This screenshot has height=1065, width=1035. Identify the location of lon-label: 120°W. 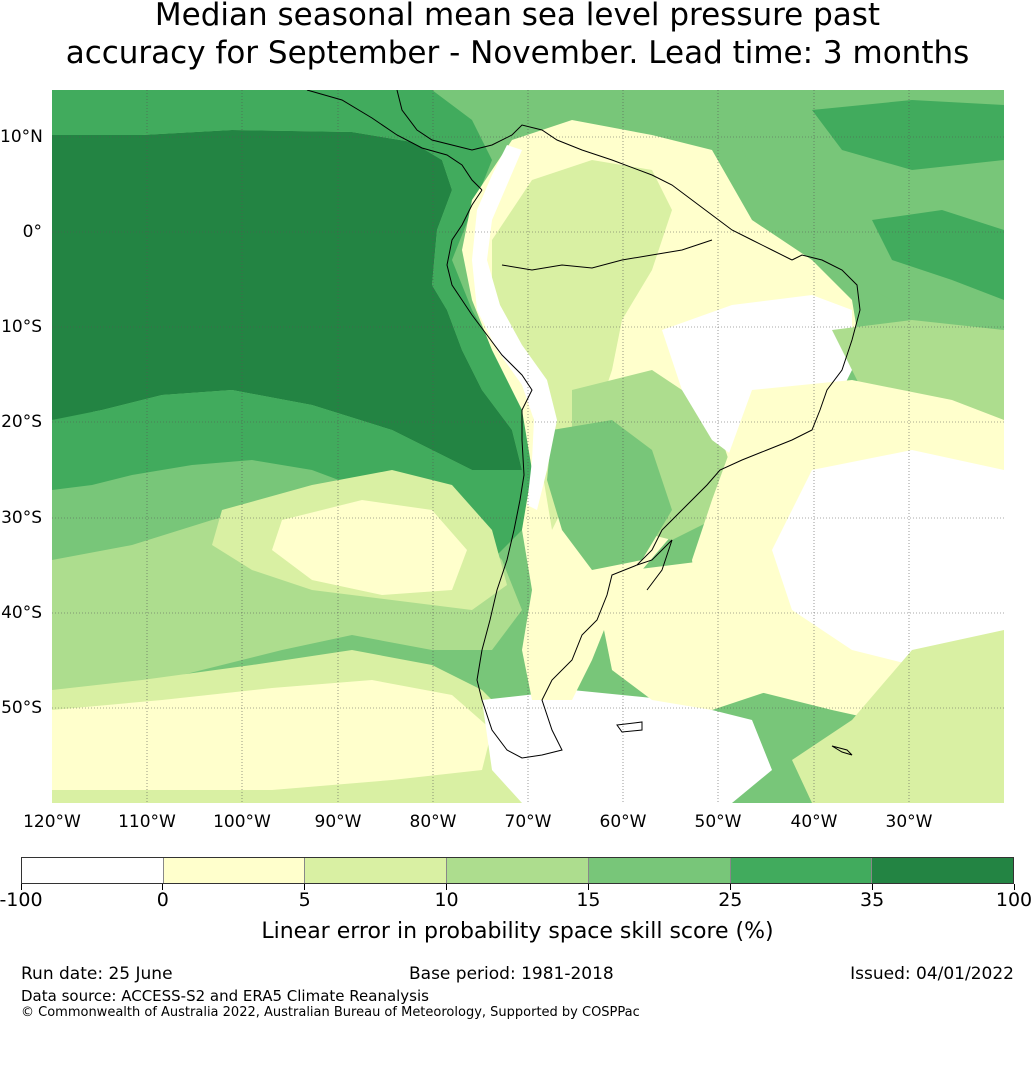
(52, 822).